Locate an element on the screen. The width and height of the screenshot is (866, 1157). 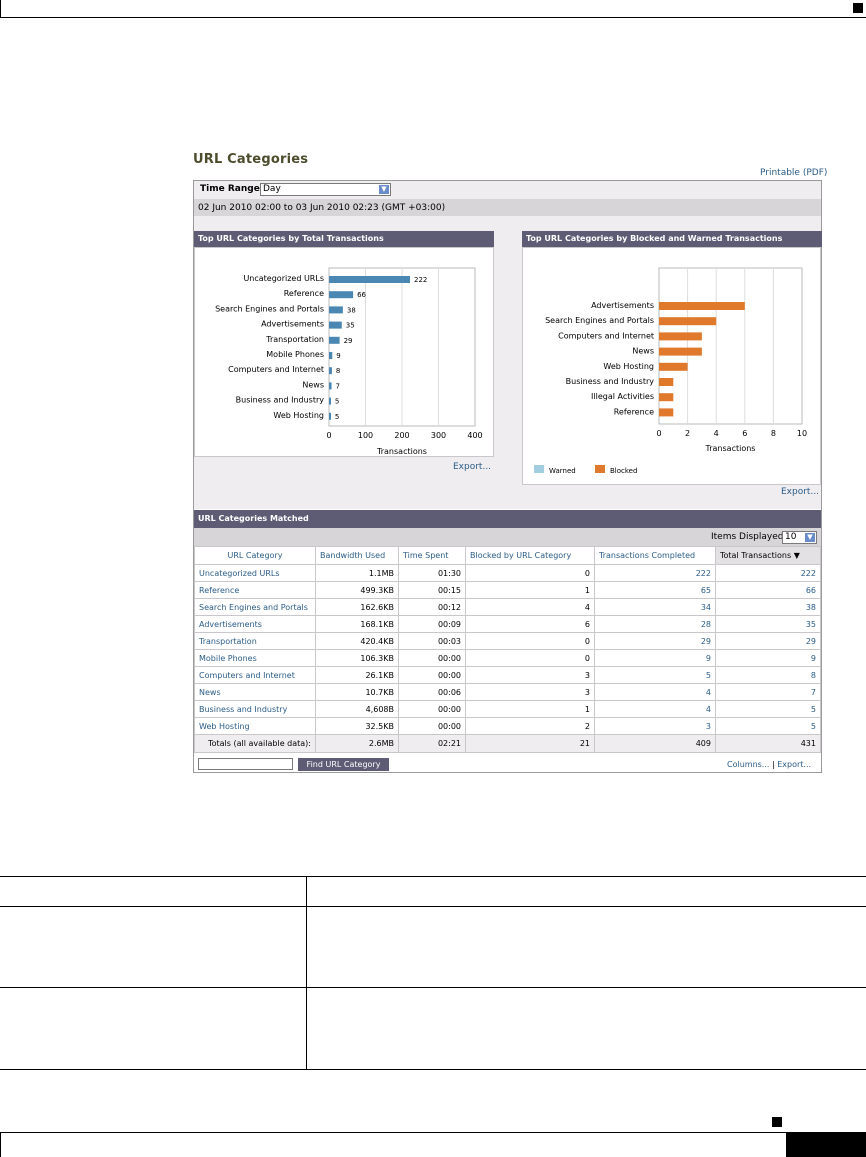
cell-total-transactions: 9 is located at coordinates (768, 658).